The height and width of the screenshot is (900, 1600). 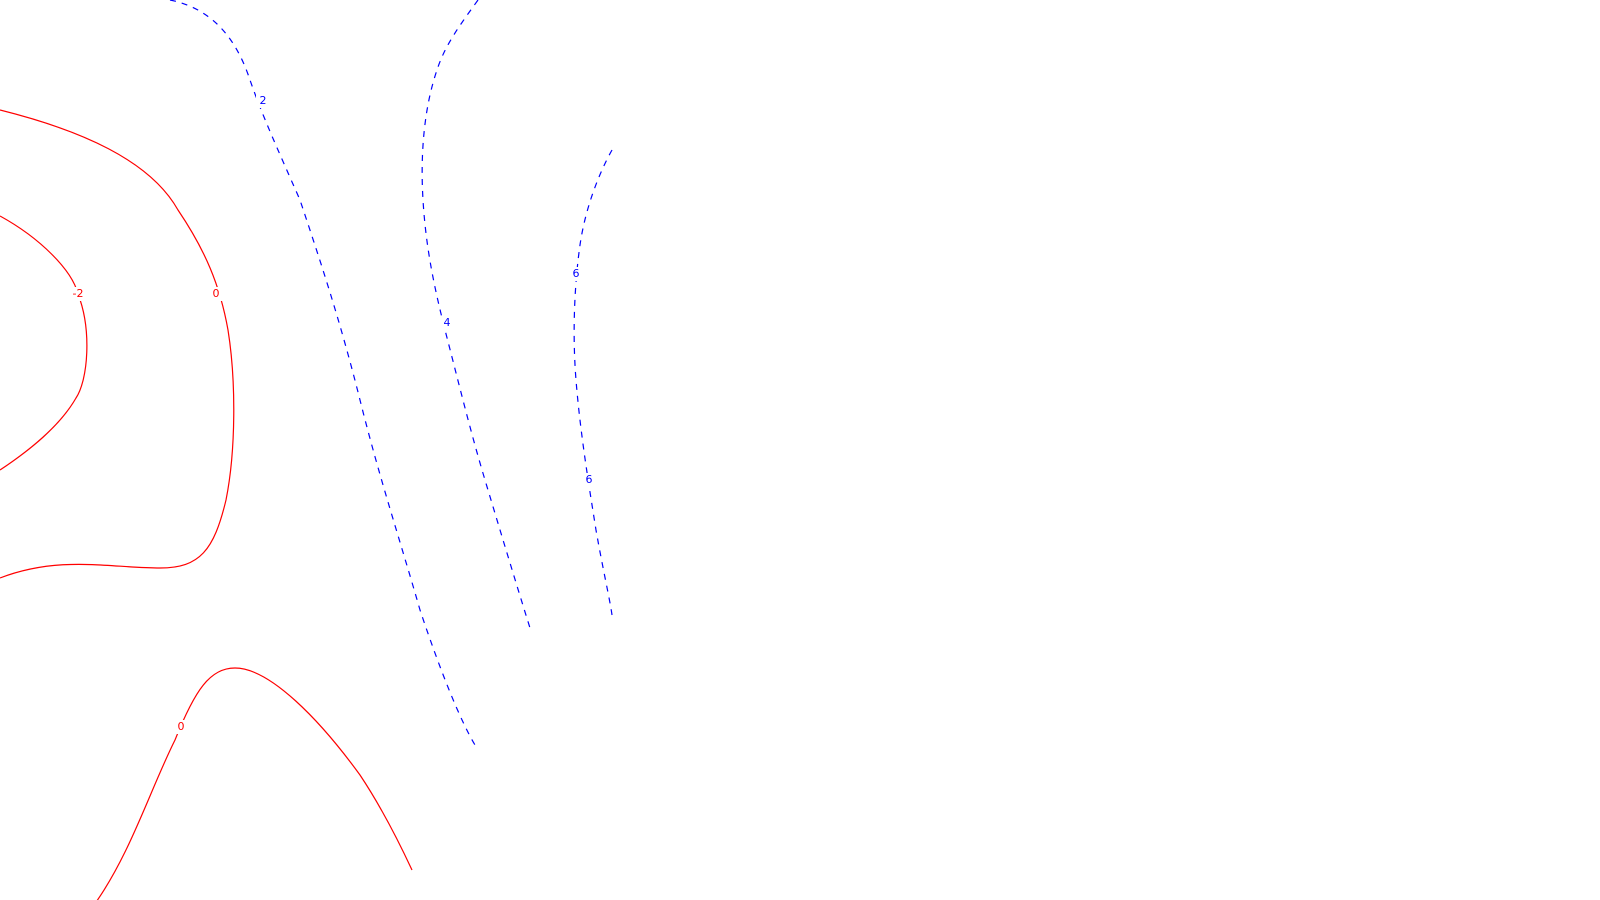 I want to click on contour-label: 2, so click(x=263, y=100).